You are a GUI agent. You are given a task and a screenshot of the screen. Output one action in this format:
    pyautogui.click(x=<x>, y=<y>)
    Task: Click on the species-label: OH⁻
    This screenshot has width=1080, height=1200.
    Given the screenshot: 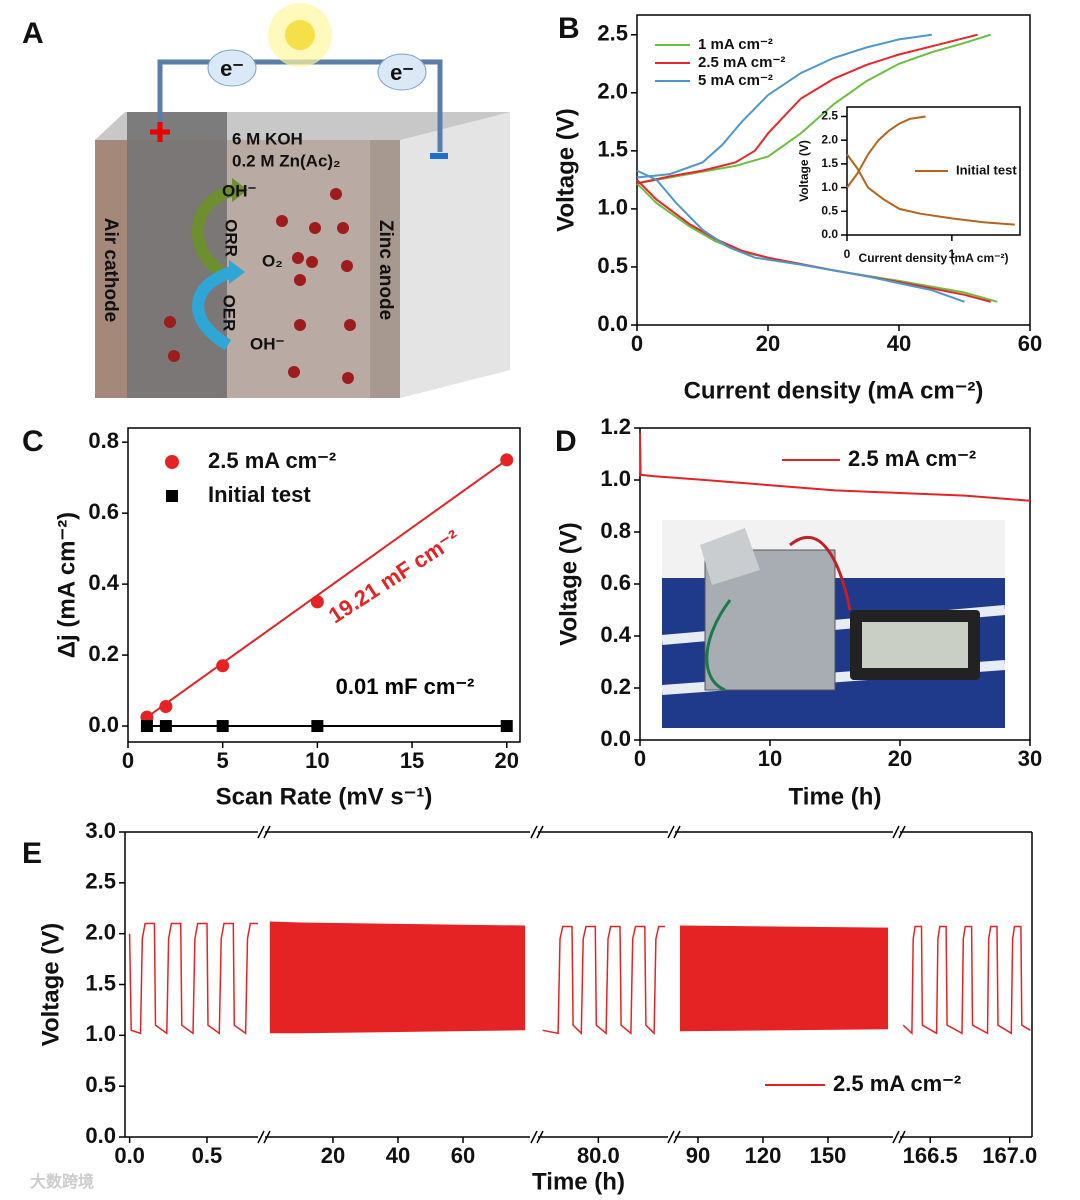 What is the action you would take?
    pyautogui.click(x=267, y=343)
    